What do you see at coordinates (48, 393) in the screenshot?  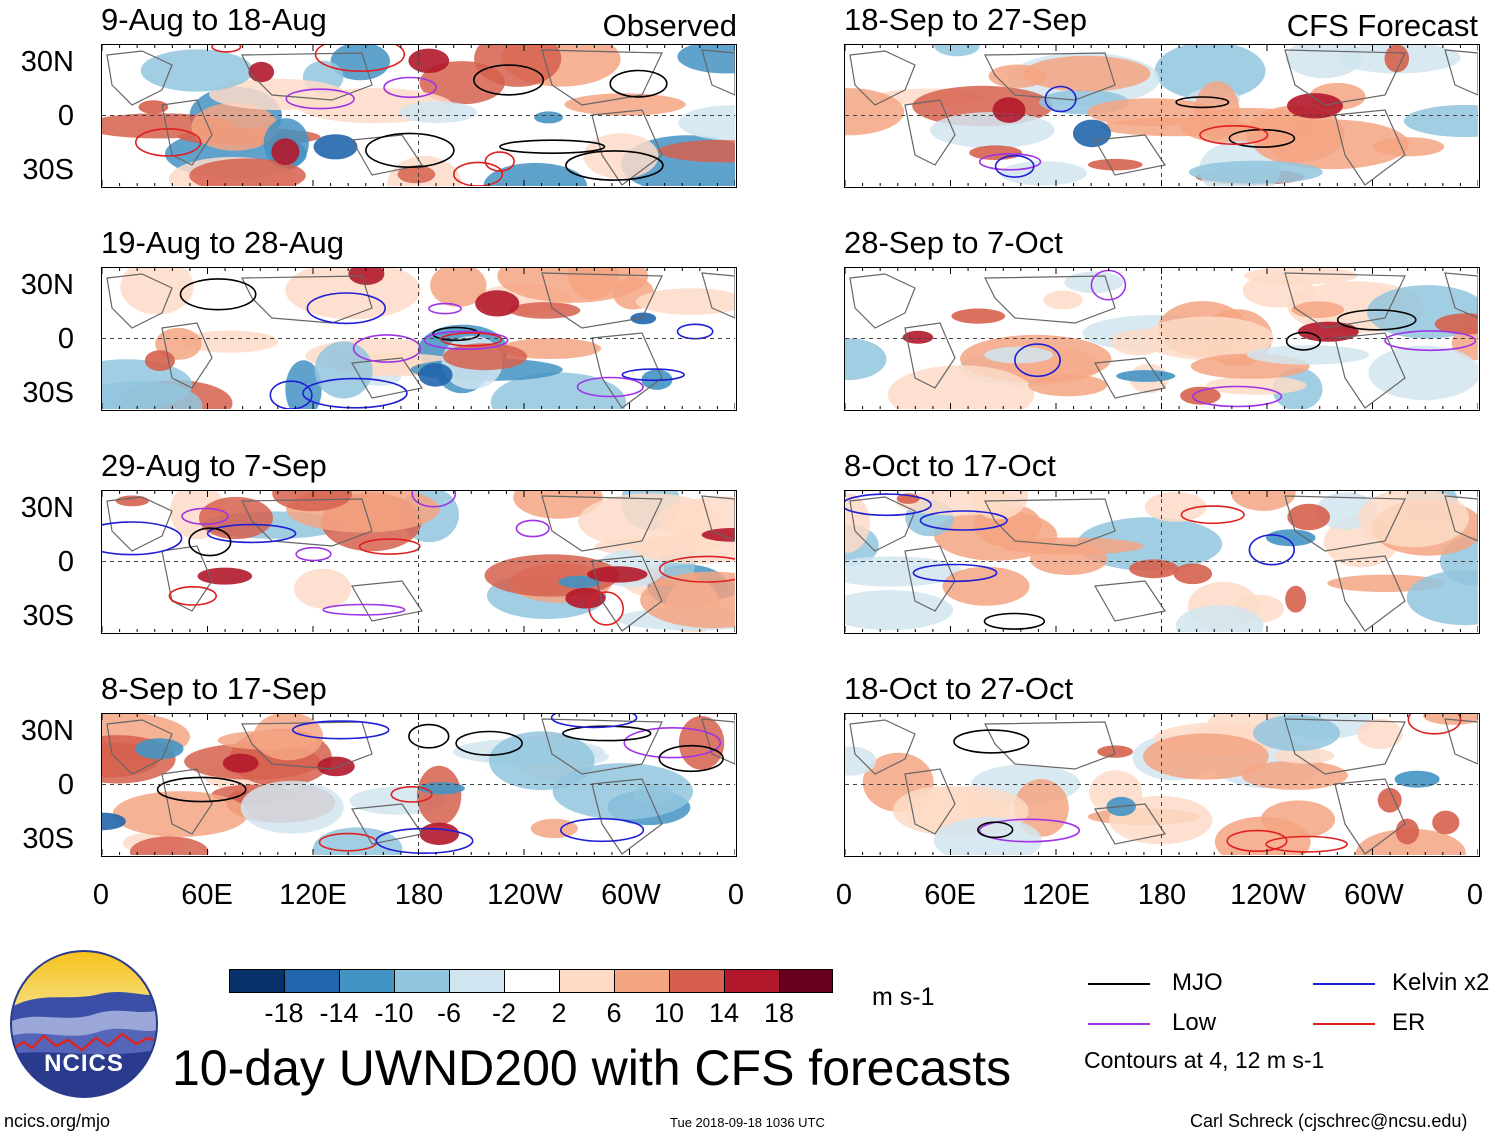 I see `ylab-30s-2: 30S` at bounding box center [48, 393].